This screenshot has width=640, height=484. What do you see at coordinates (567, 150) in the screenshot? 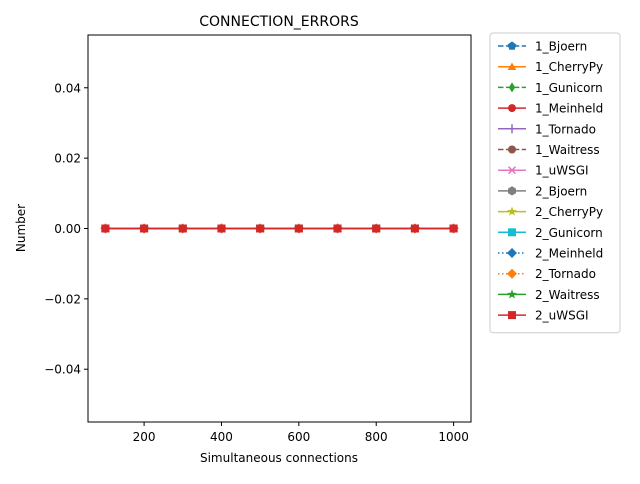
I see `legend-label: 1_Waitress` at bounding box center [567, 150].